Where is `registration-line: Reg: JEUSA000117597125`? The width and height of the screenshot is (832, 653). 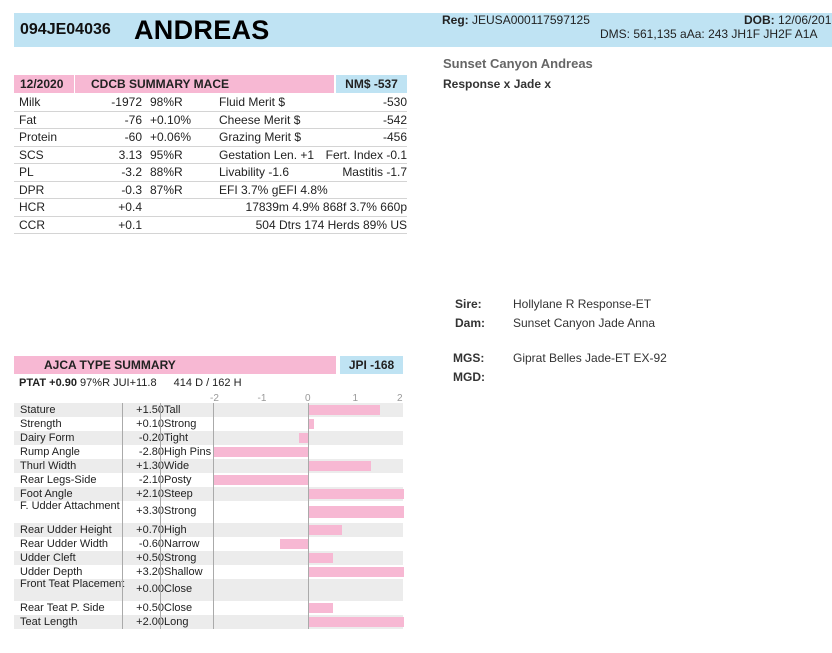
registration-line: Reg: JEUSA000117597125 is located at coordinates (516, 20).